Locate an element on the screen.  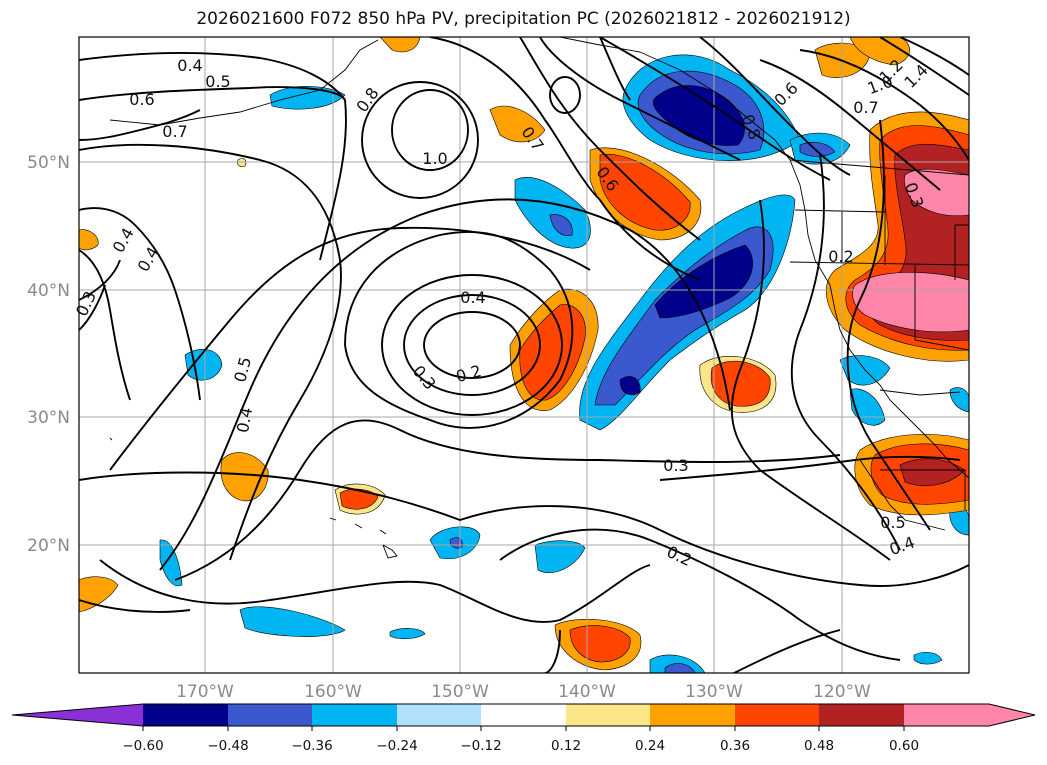
lon-tick-label: 140°W is located at coordinates (587, 692).